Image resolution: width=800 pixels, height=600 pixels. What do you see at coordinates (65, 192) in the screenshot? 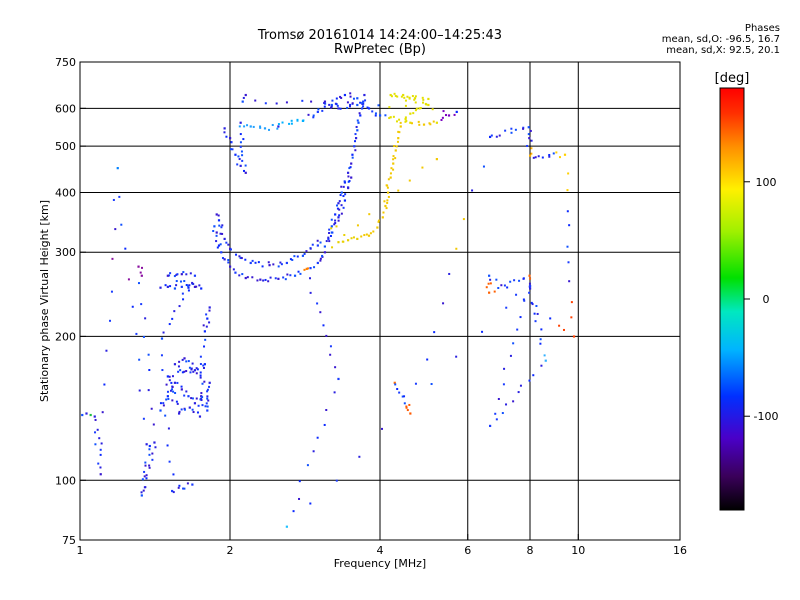
I see `y-tick-label: 400` at bounding box center [65, 192].